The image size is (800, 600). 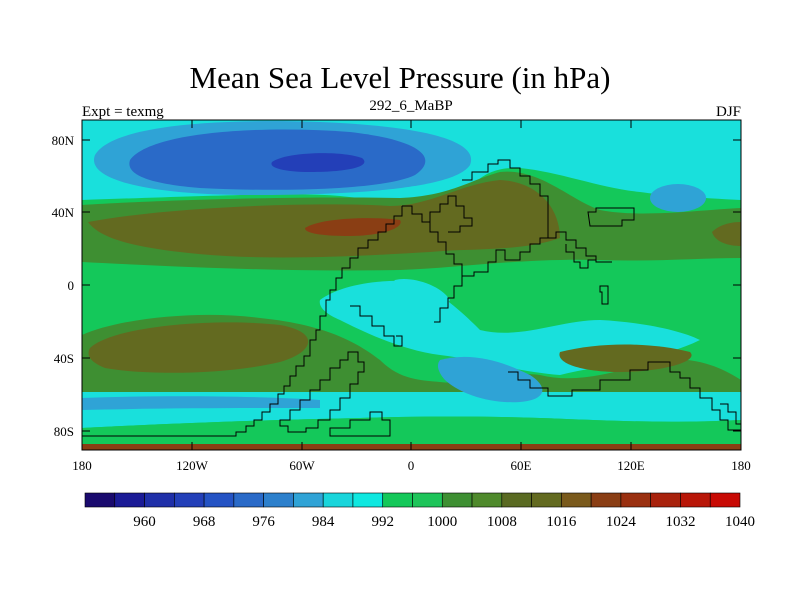 I want to click on east-high-belt, so click(x=726, y=234).